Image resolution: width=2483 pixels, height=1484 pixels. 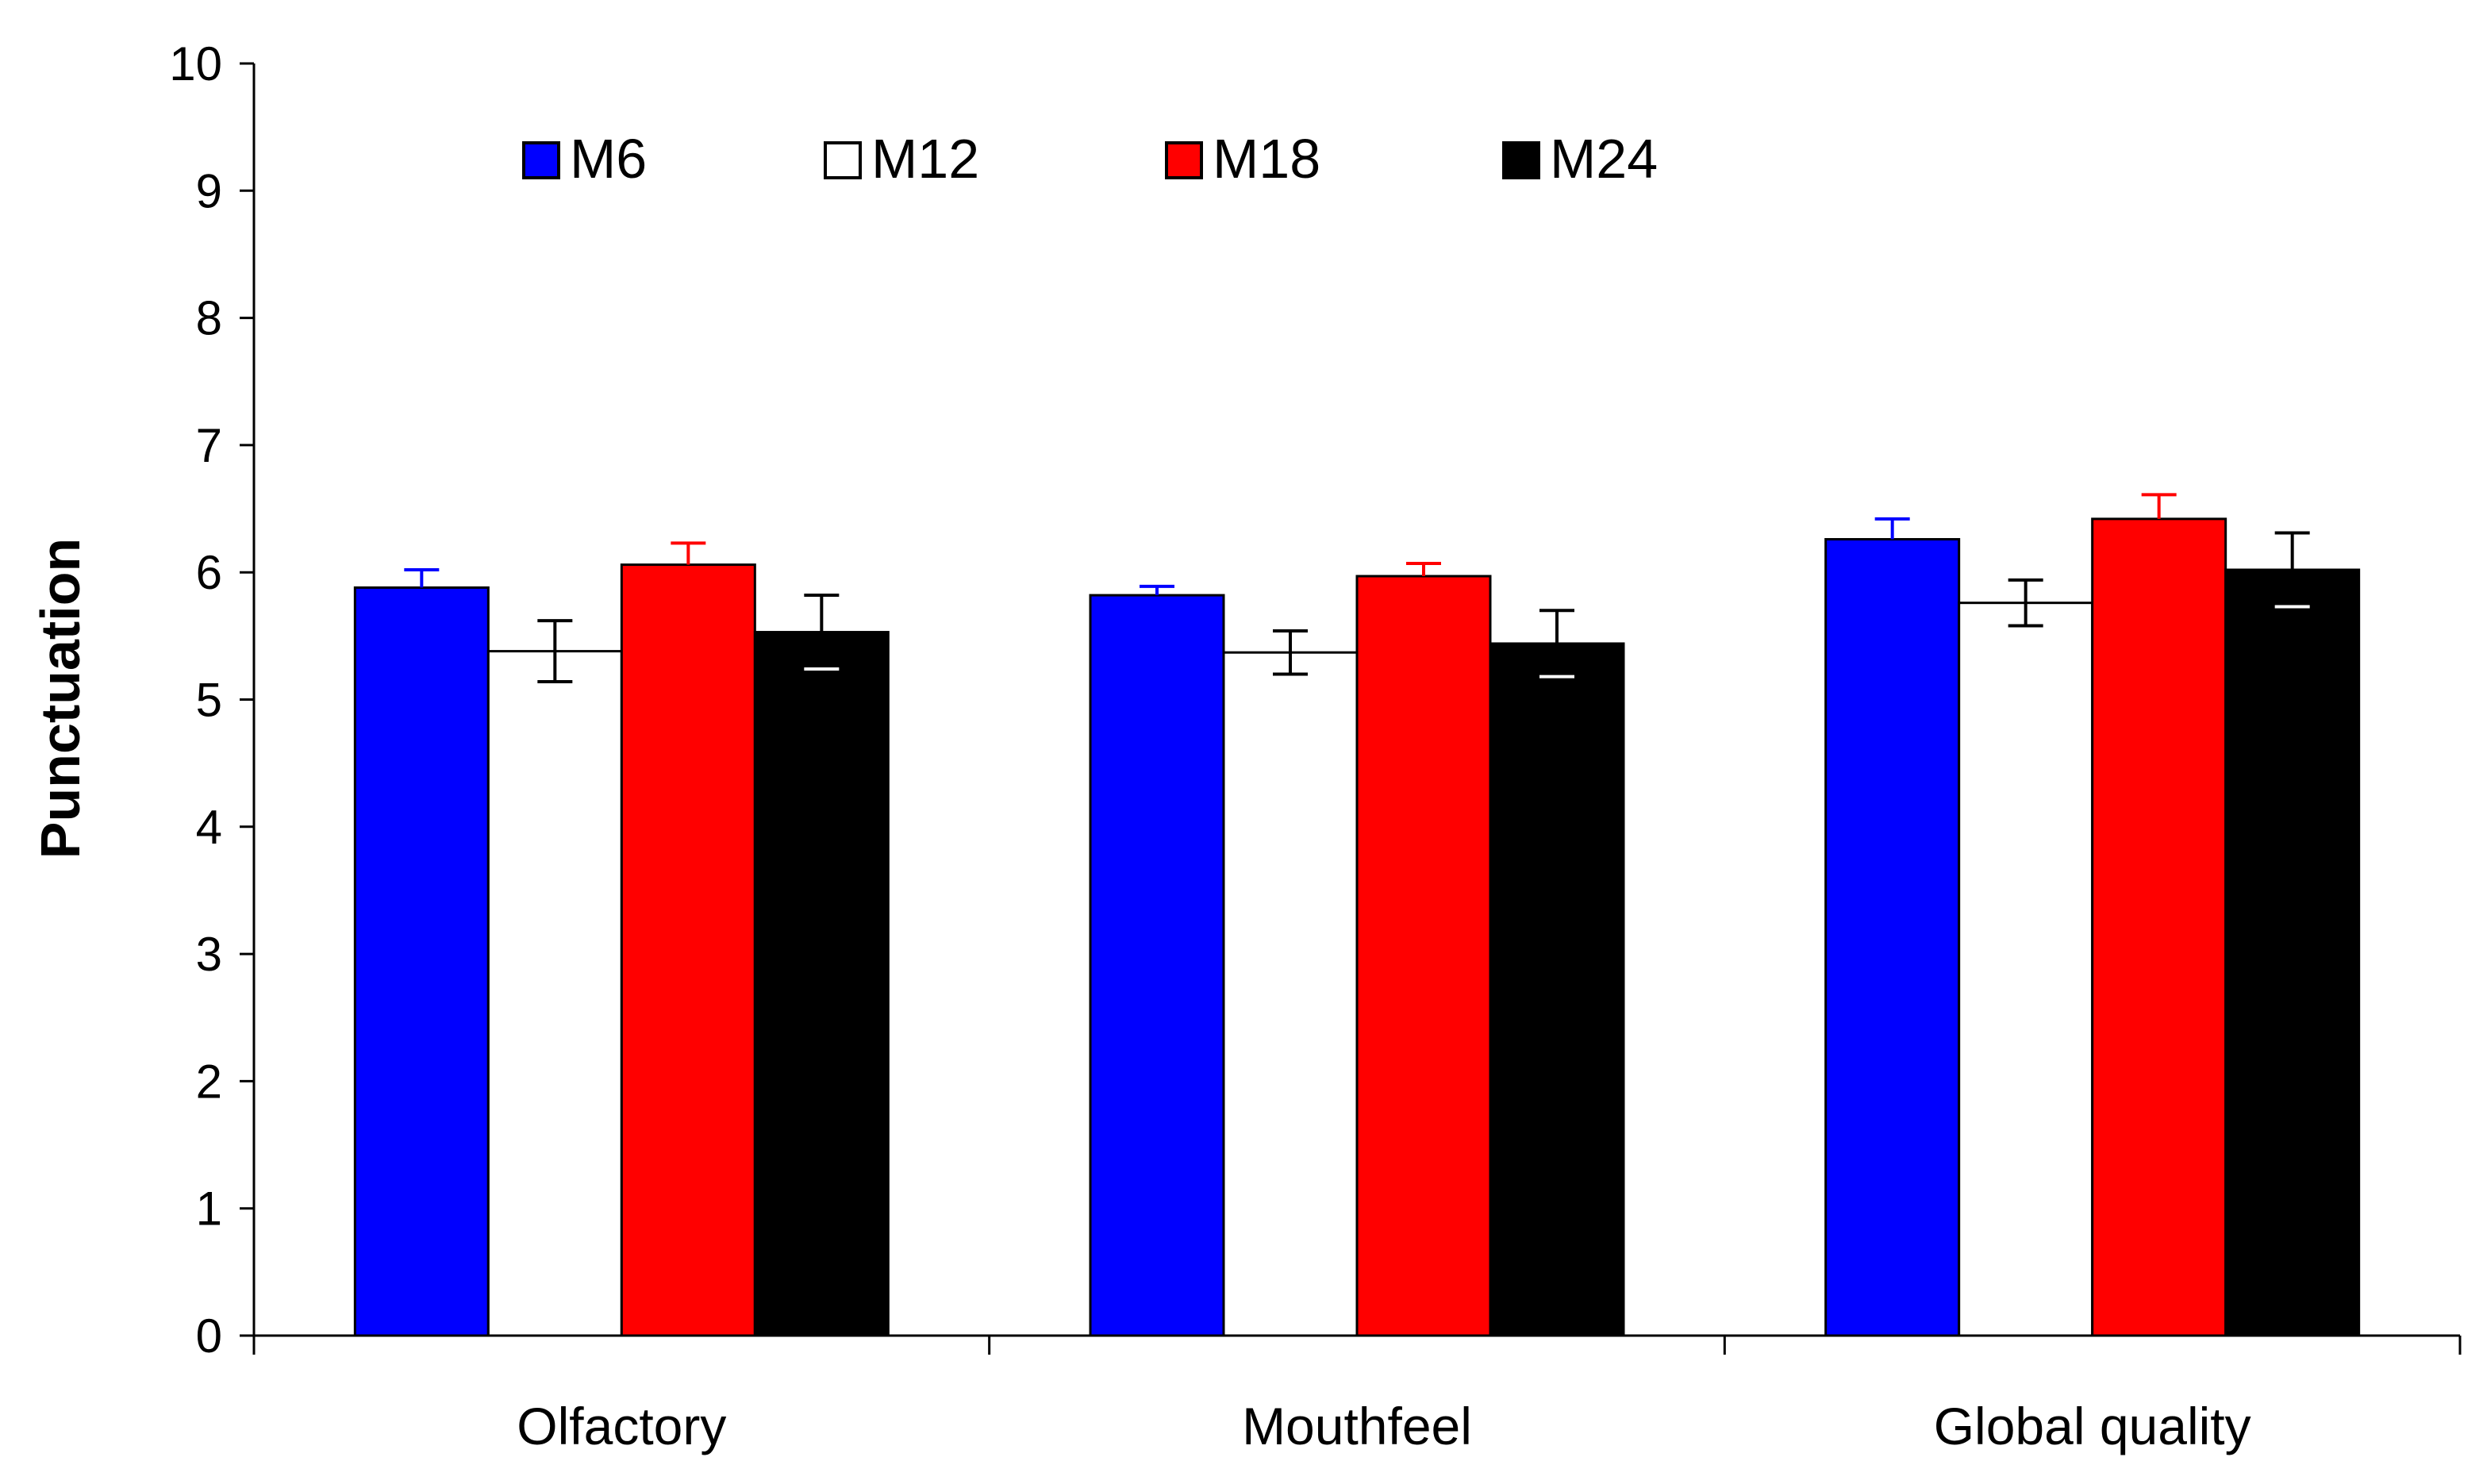 I want to click on y-tick-label: 4, so click(x=209, y=827).